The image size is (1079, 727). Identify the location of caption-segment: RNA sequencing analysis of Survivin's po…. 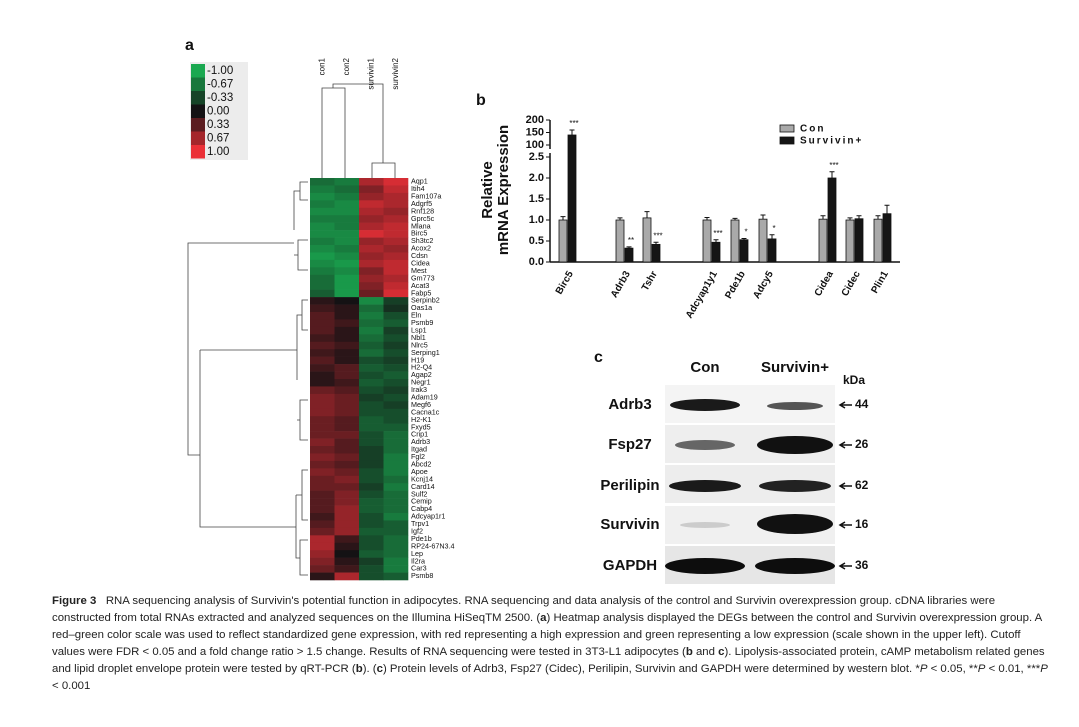
(524, 609).